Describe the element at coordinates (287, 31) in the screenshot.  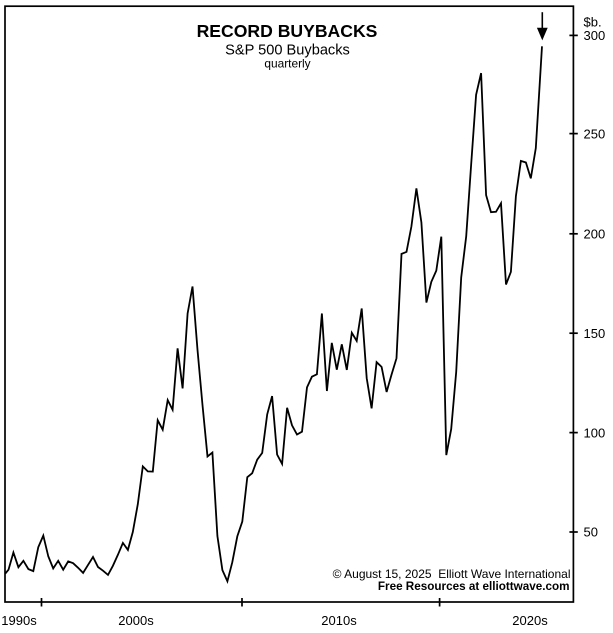
I see `svg-text: RECORD BUYBACKS` at that location.